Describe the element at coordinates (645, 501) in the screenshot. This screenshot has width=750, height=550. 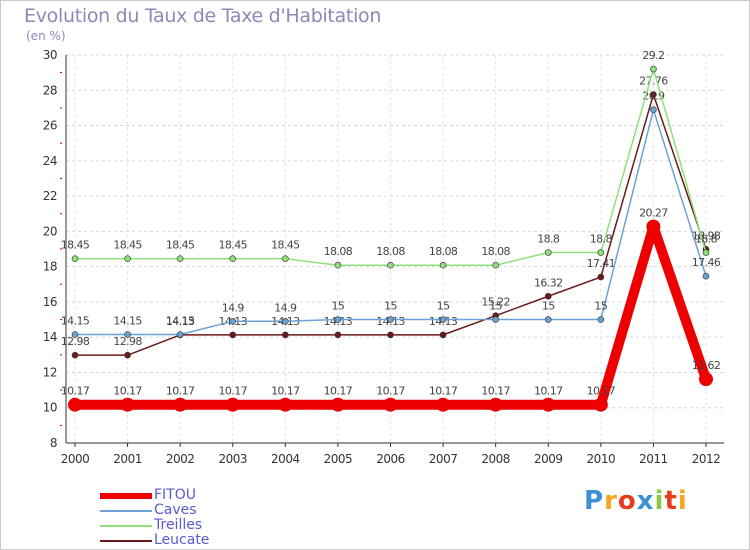
I see `logo-letter: x` at that location.